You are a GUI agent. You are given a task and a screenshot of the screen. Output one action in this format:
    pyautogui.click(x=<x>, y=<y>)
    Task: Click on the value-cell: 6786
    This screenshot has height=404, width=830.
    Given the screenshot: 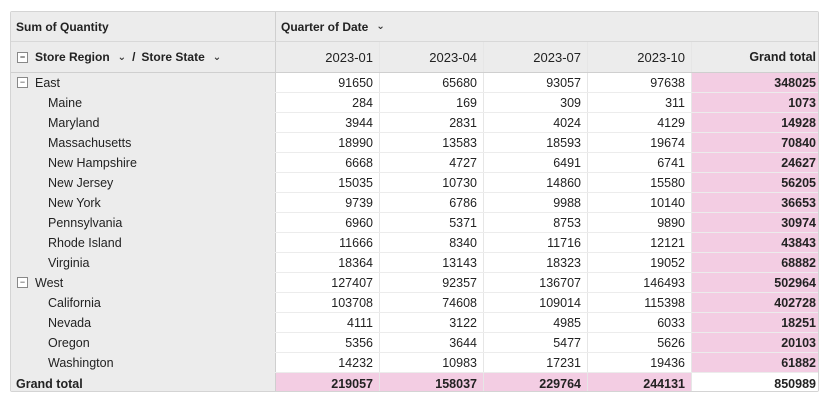 What is the action you would take?
    pyautogui.click(x=432, y=202)
    